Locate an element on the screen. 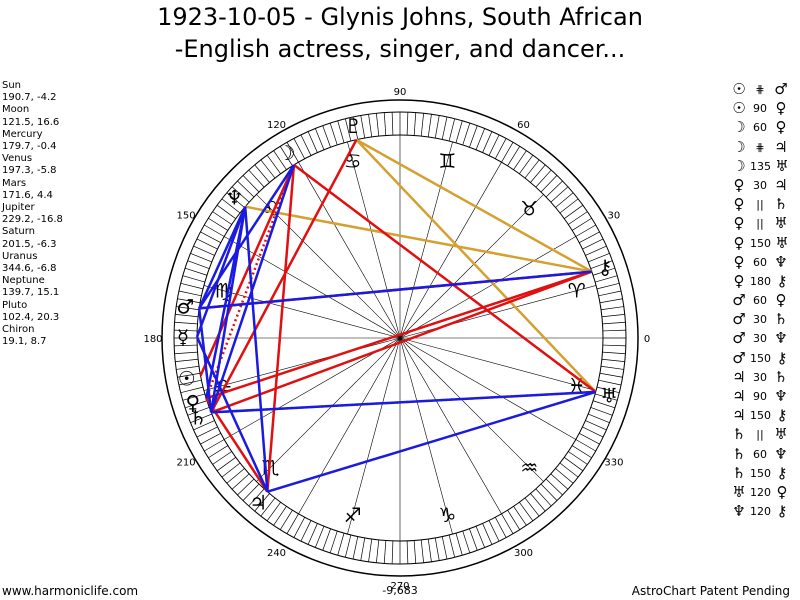 Image resolution: width=800 pixels, height=600 pixels. planet-glyph-mars: ♂ is located at coordinates (185, 306).